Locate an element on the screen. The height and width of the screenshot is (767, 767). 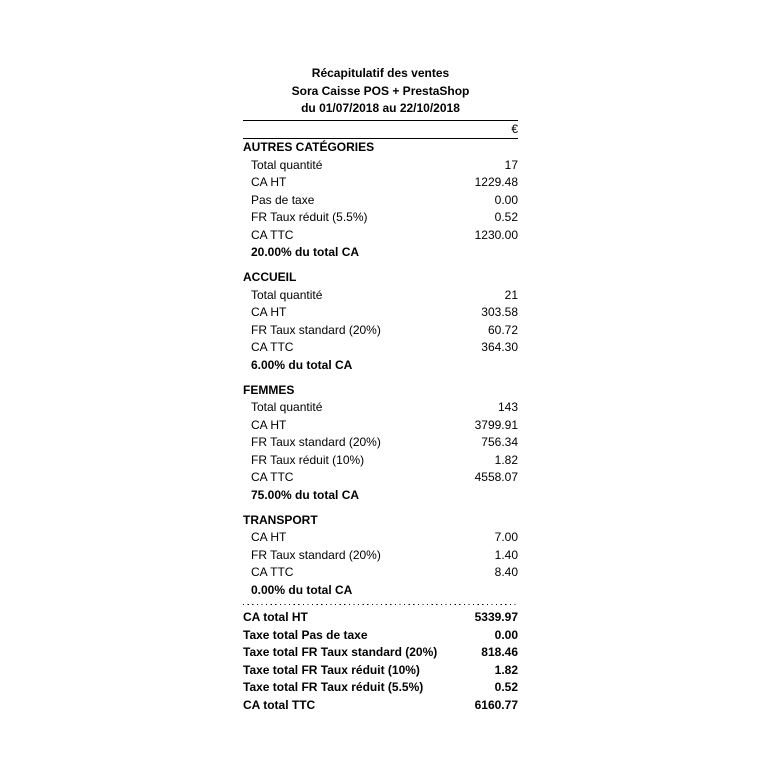
stat-row: Total quantité 143 is located at coordinates (380, 408).